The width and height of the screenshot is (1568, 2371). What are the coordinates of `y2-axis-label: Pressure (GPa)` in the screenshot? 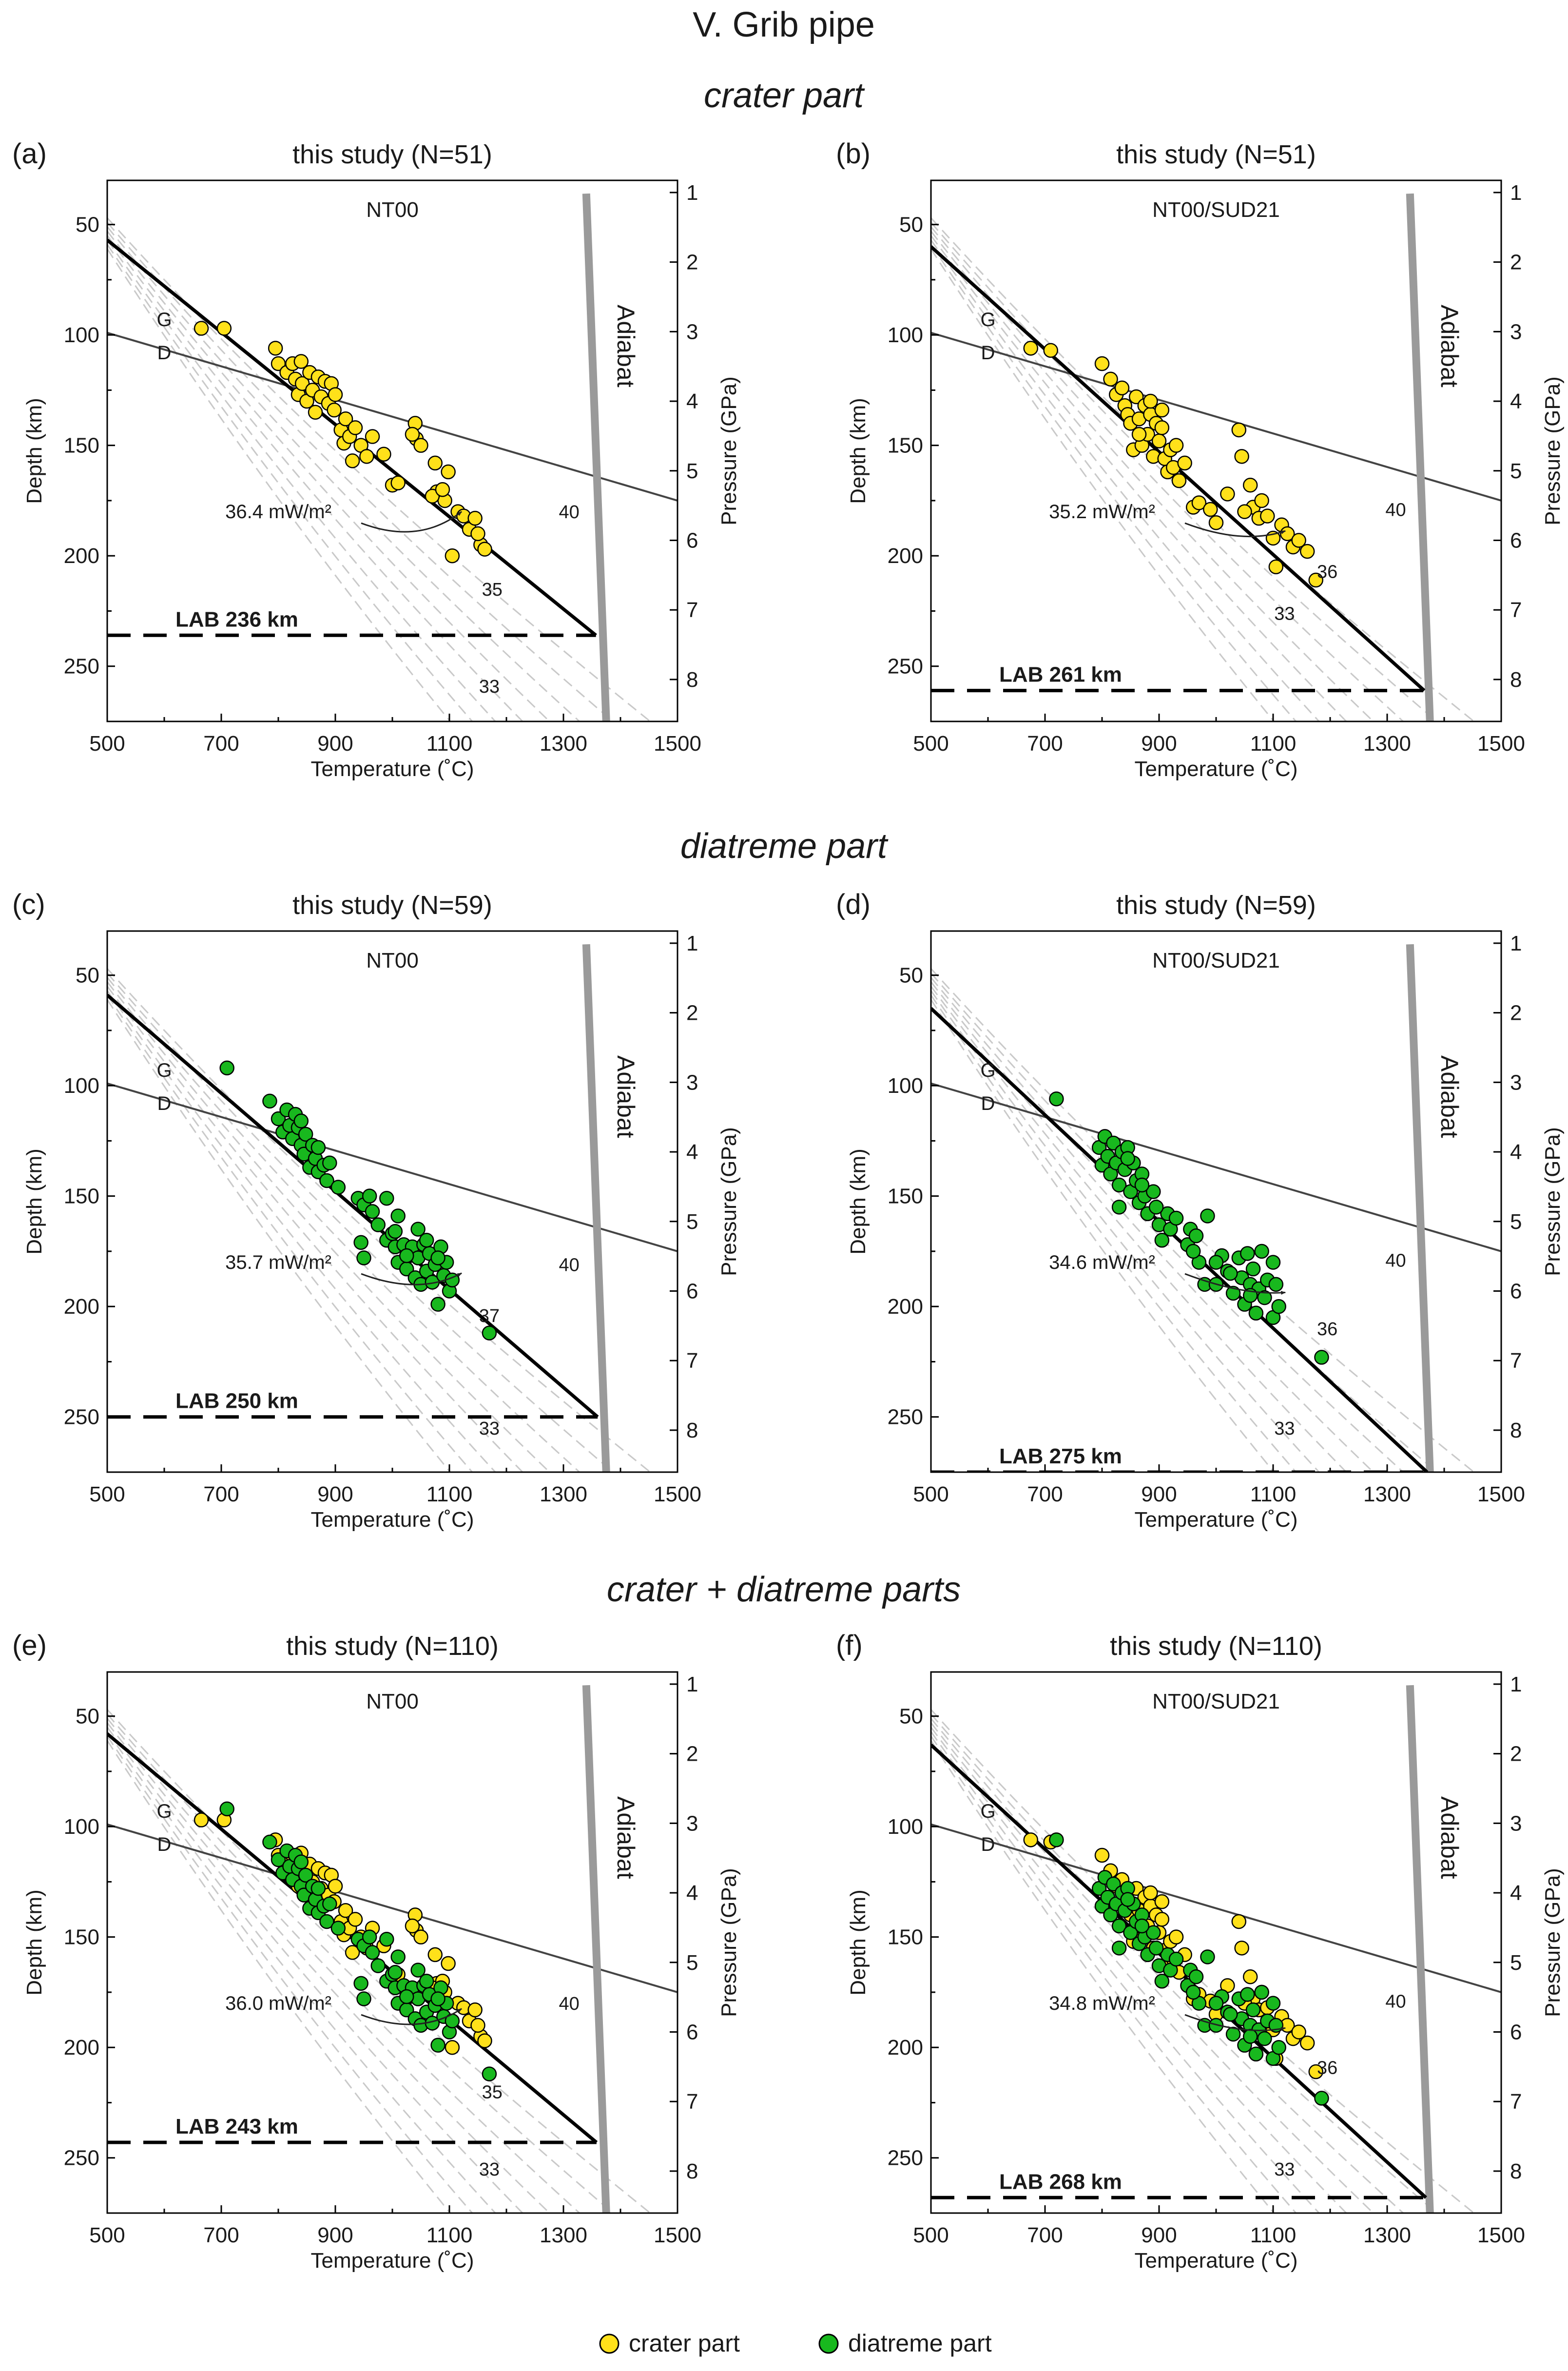 It's located at (1553, 1943).